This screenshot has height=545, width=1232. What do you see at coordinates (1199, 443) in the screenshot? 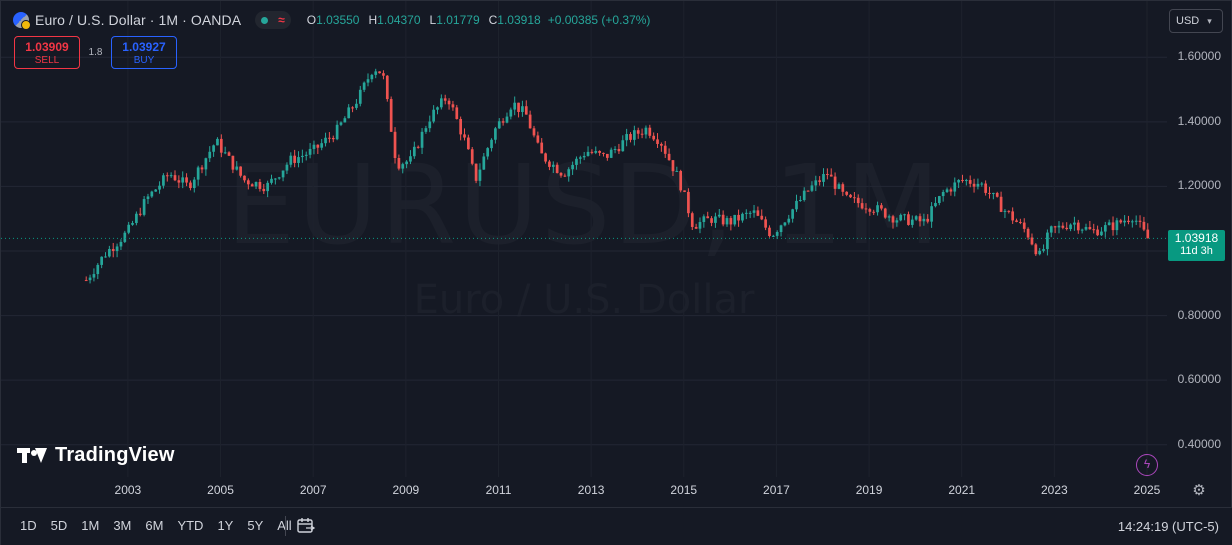
I see `price-tick-label: 0.40000` at bounding box center [1199, 443].